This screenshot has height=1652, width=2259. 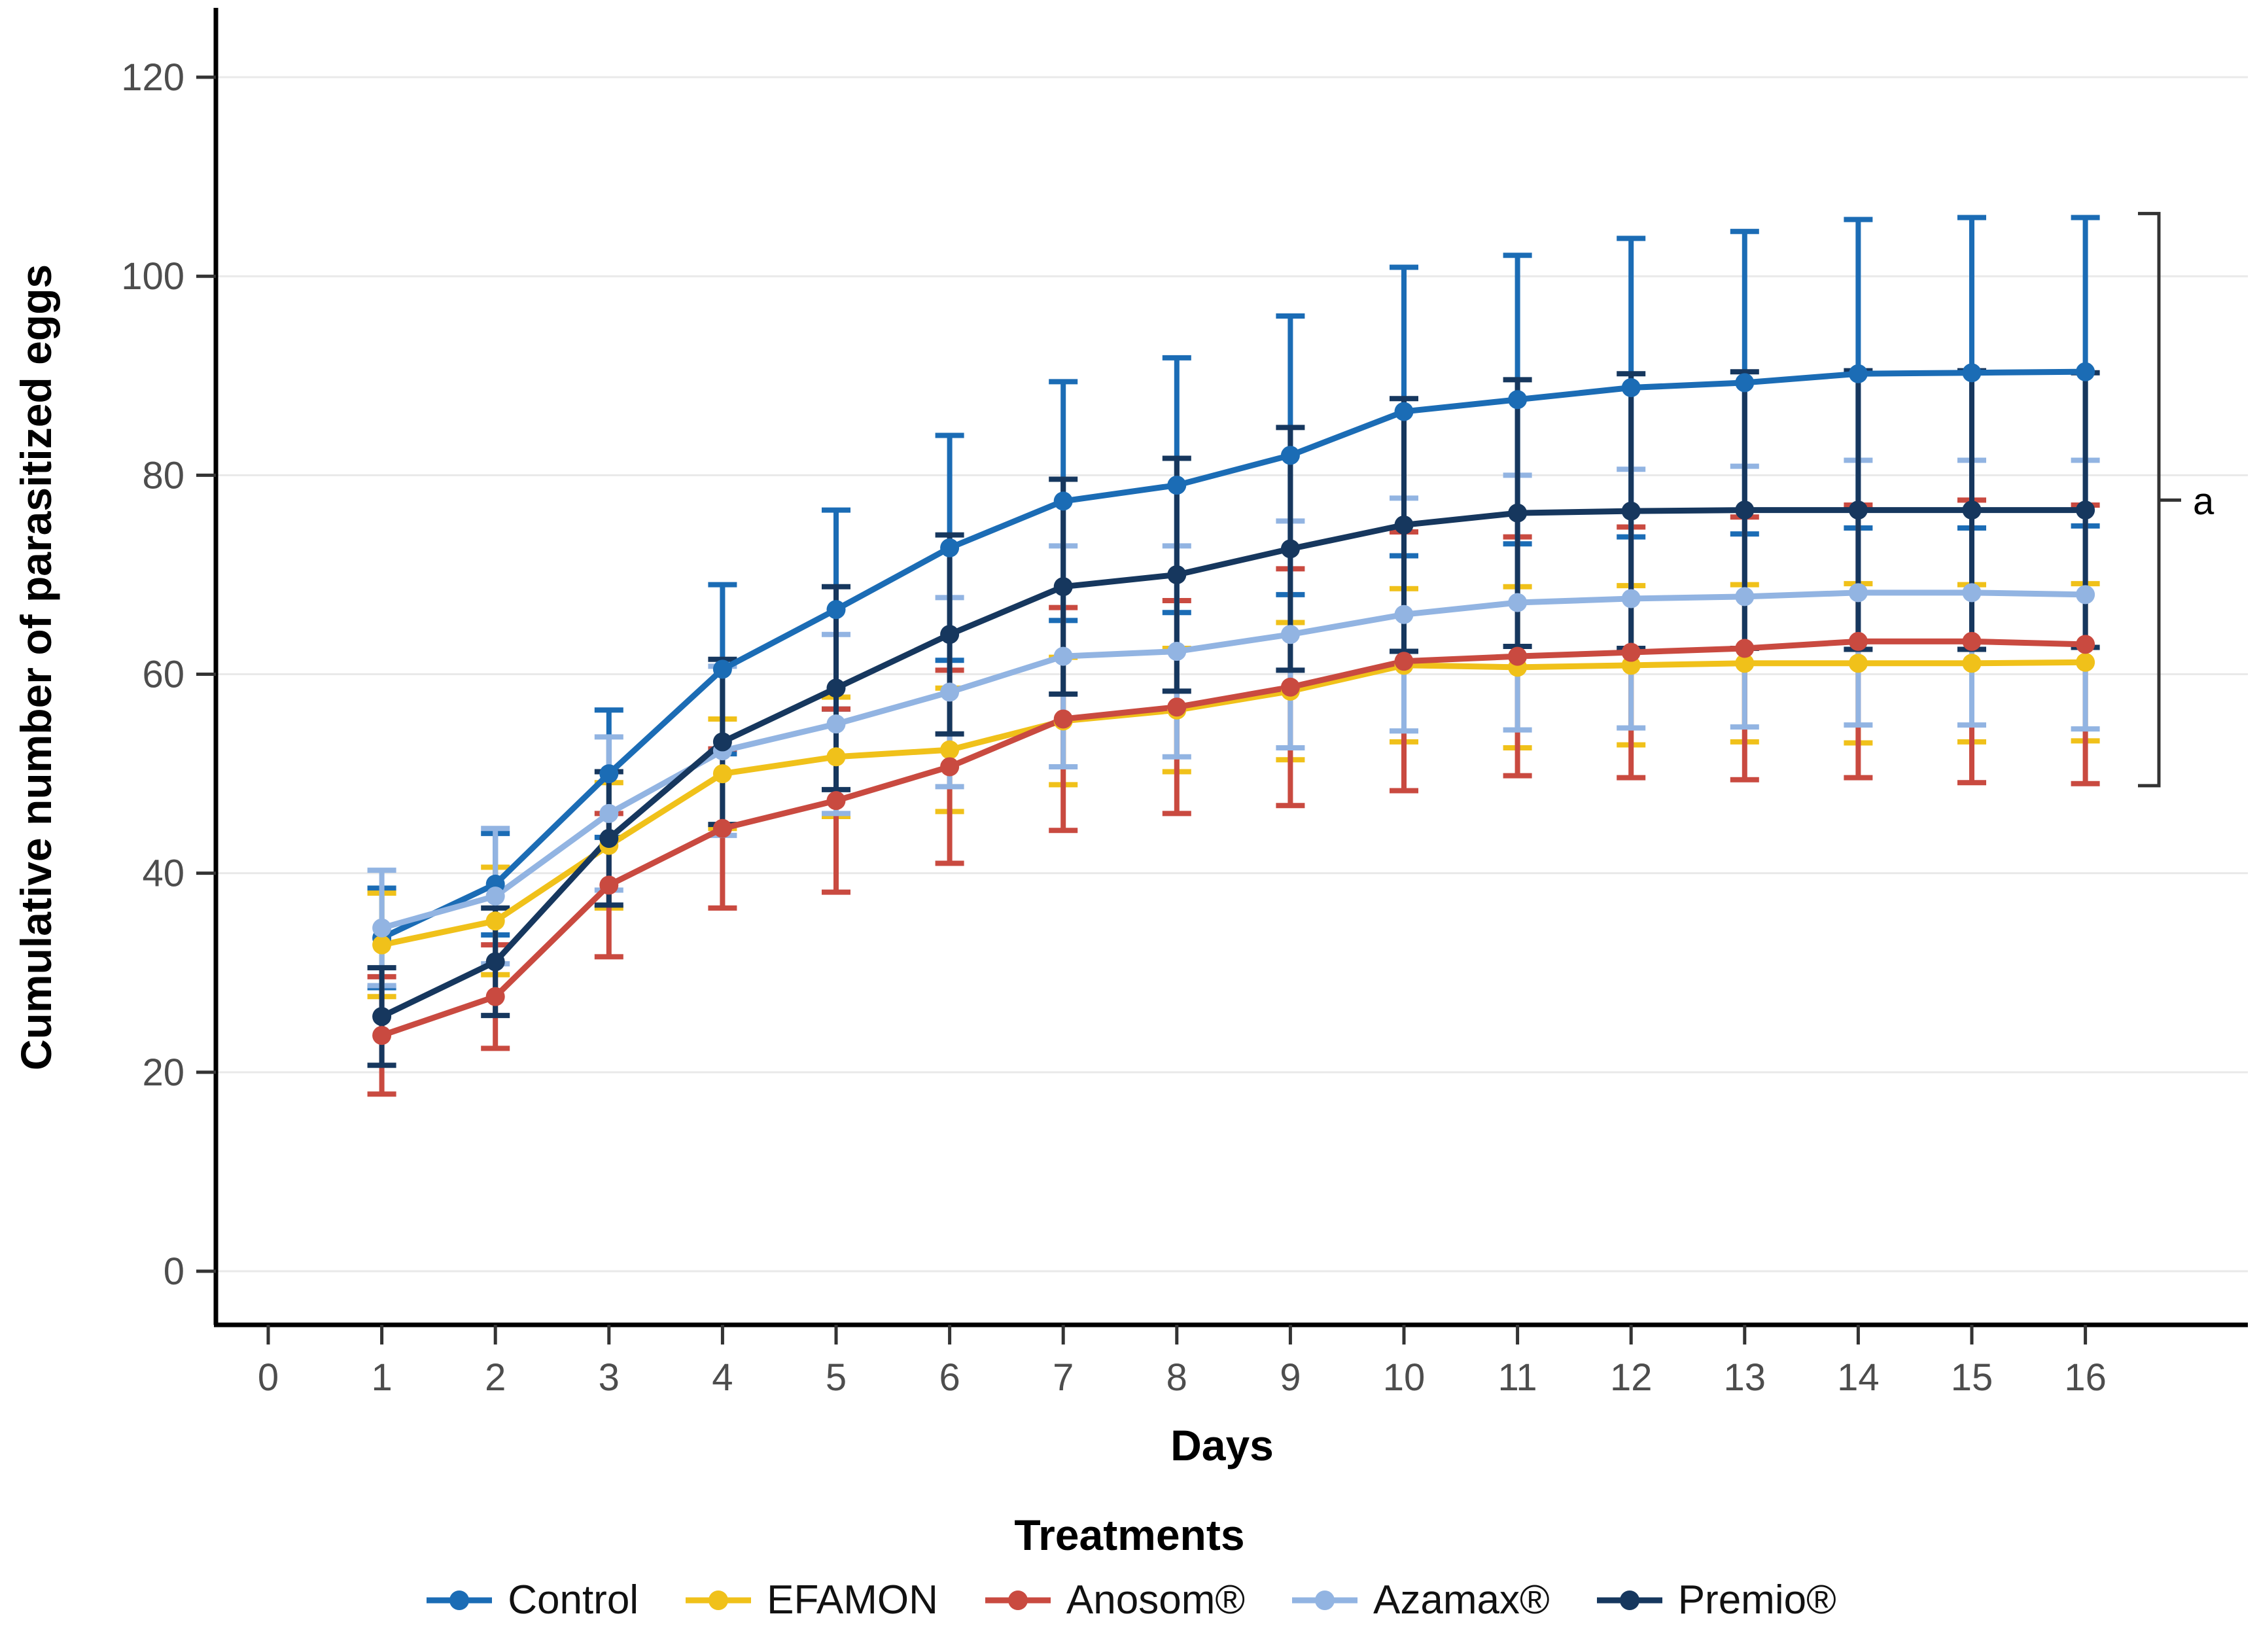 I want to click on legend-title: Treatments, so click(x=1129, y=1535).